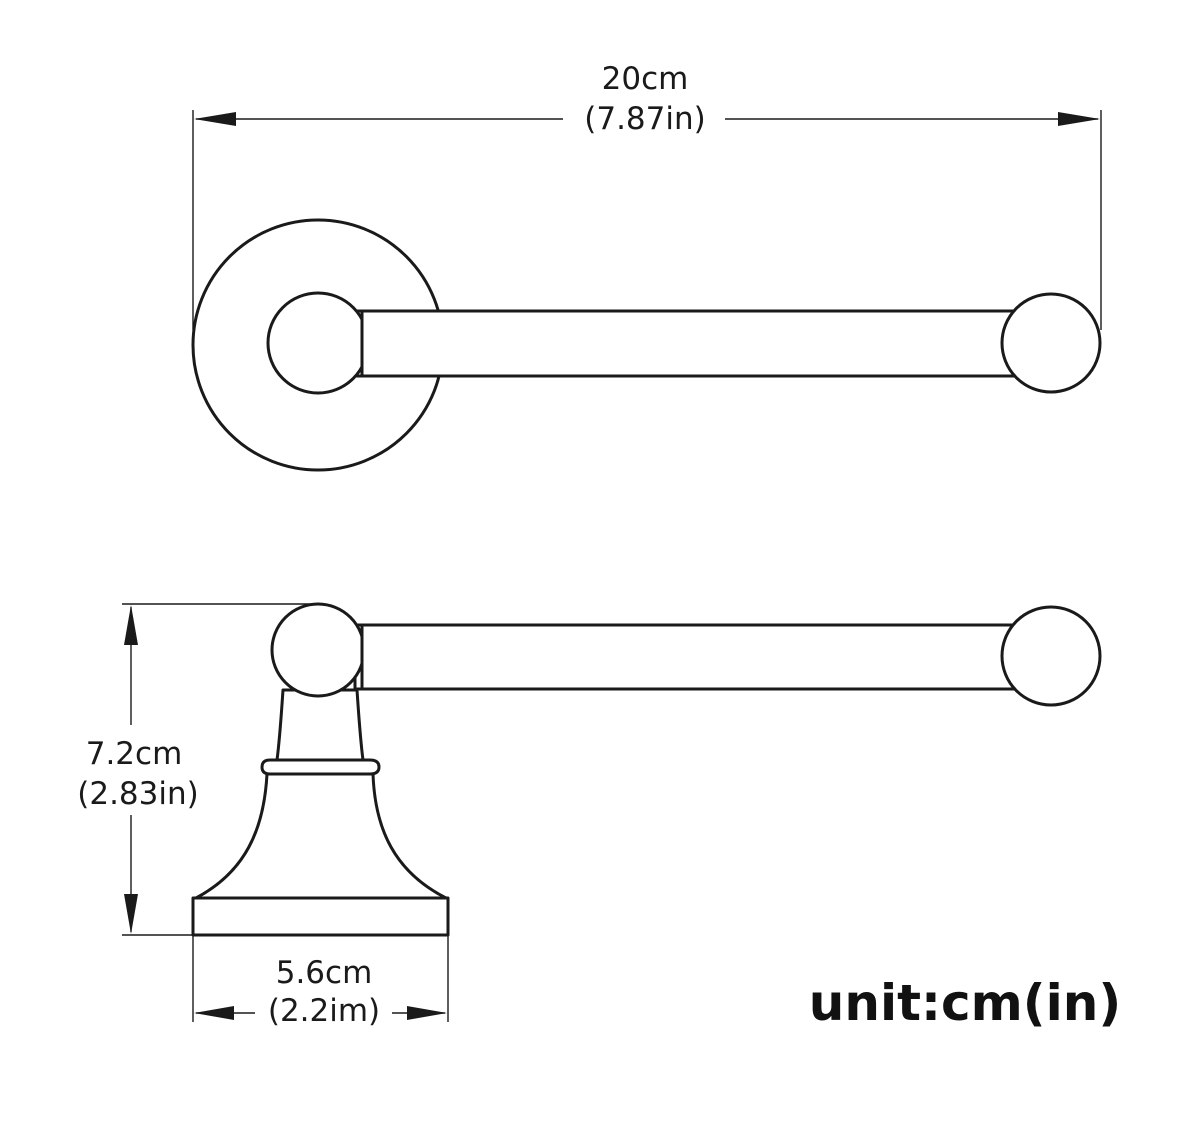 This screenshot has height=1129, width=1200. I want to click on side-view-end-knob, so click(1051, 656).